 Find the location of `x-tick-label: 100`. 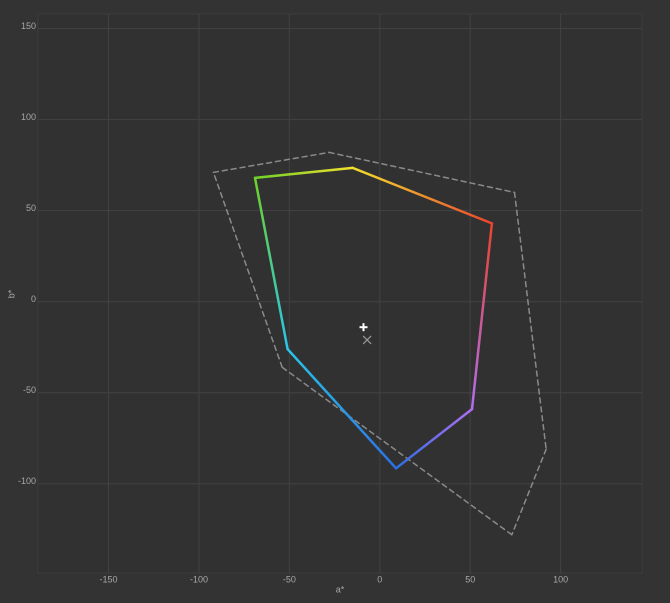

x-tick-label: 100 is located at coordinates (560, 579).